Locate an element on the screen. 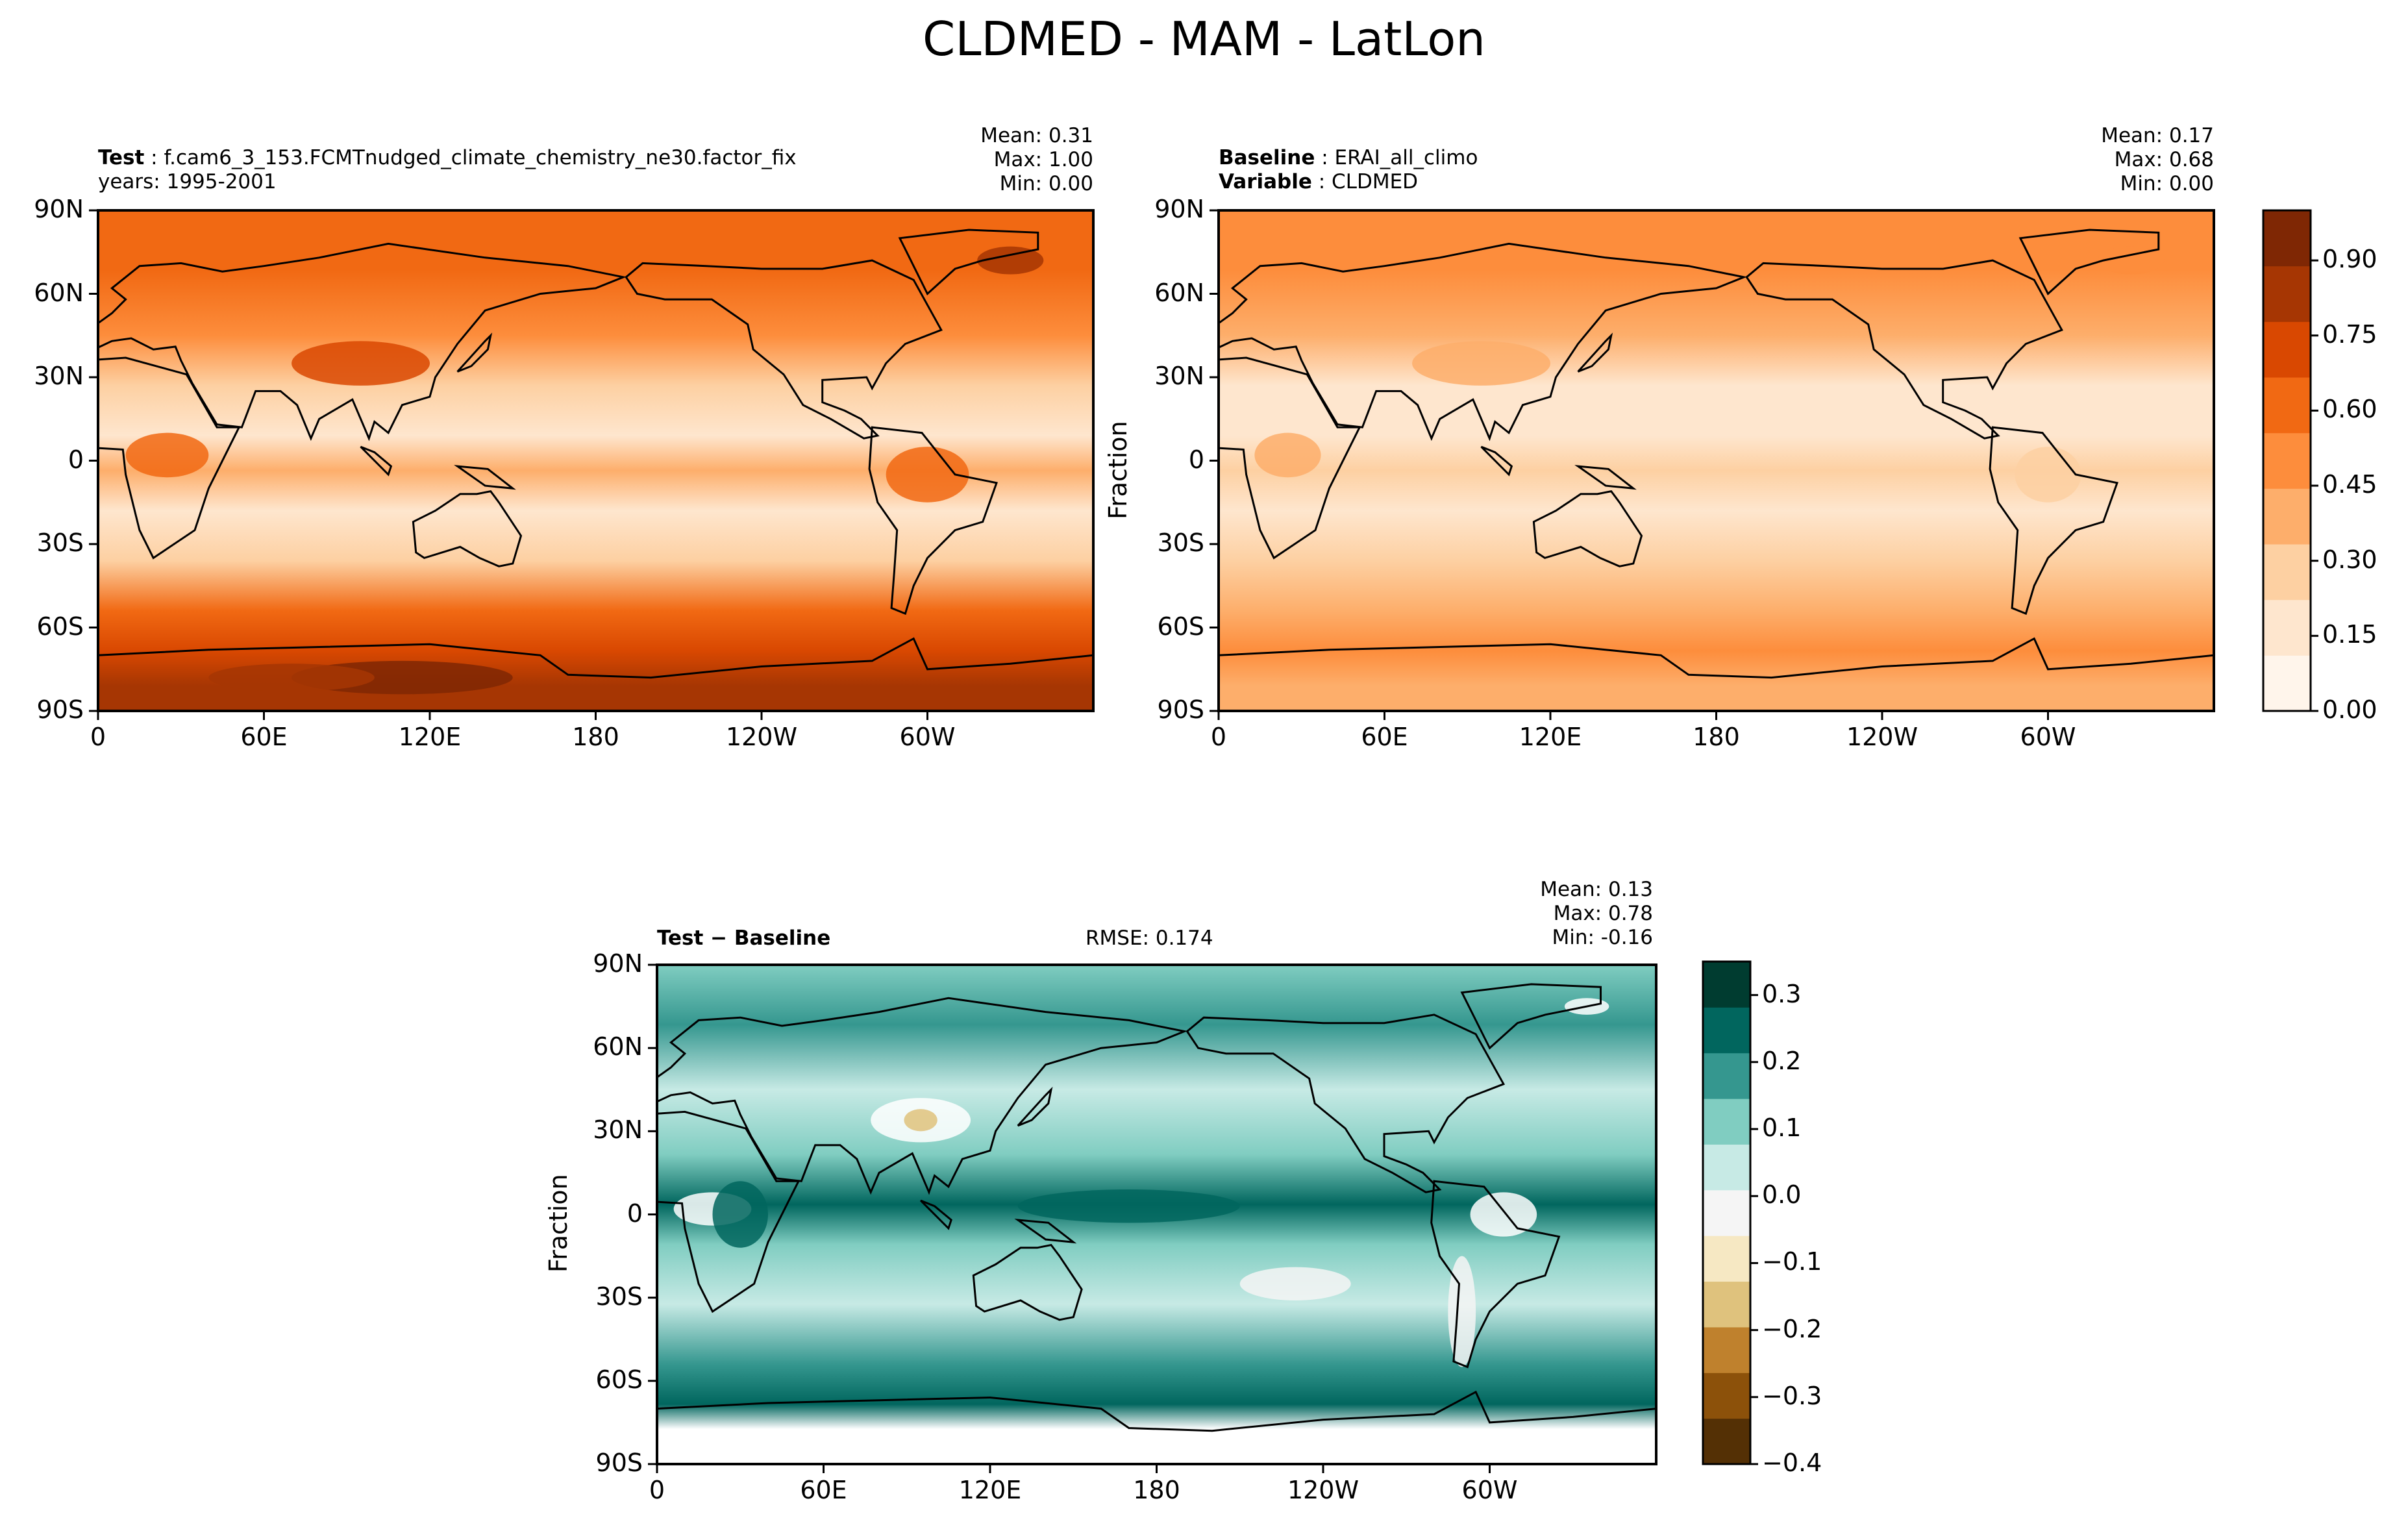  baseline-label: Baseline is located at coordinates (1267, 157).